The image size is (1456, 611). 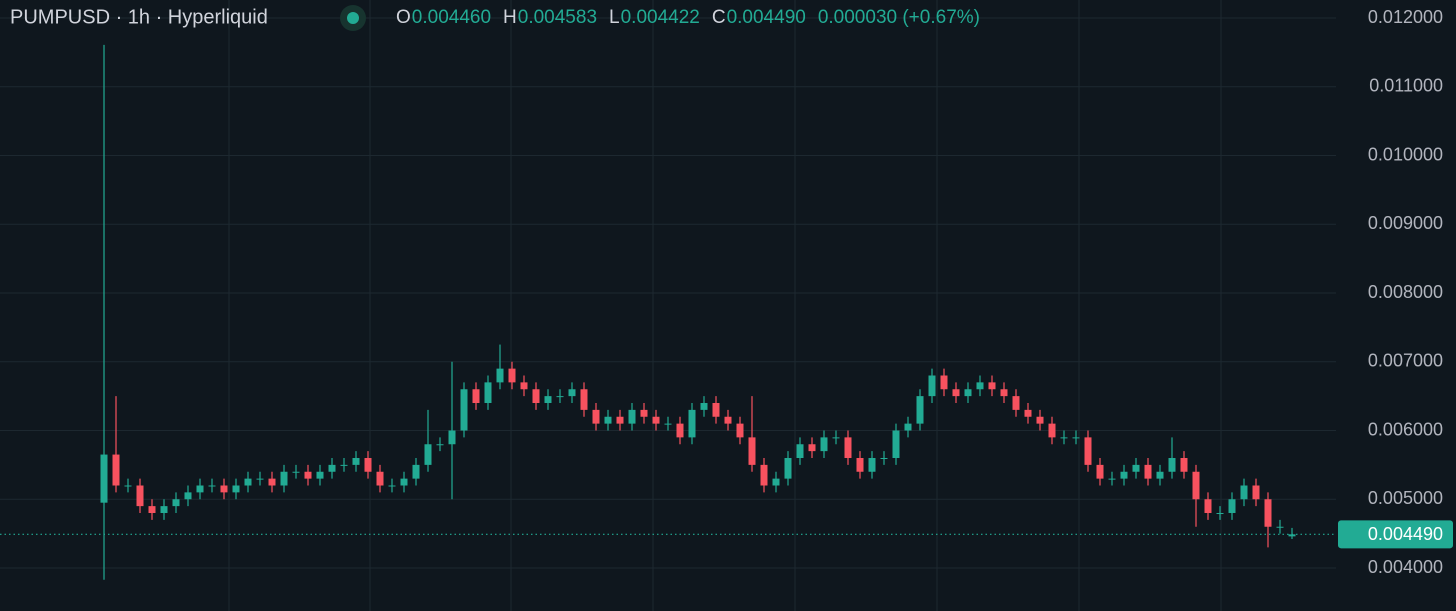 I want to click on legend-value: 0.004422, so click(x=660, y=17).